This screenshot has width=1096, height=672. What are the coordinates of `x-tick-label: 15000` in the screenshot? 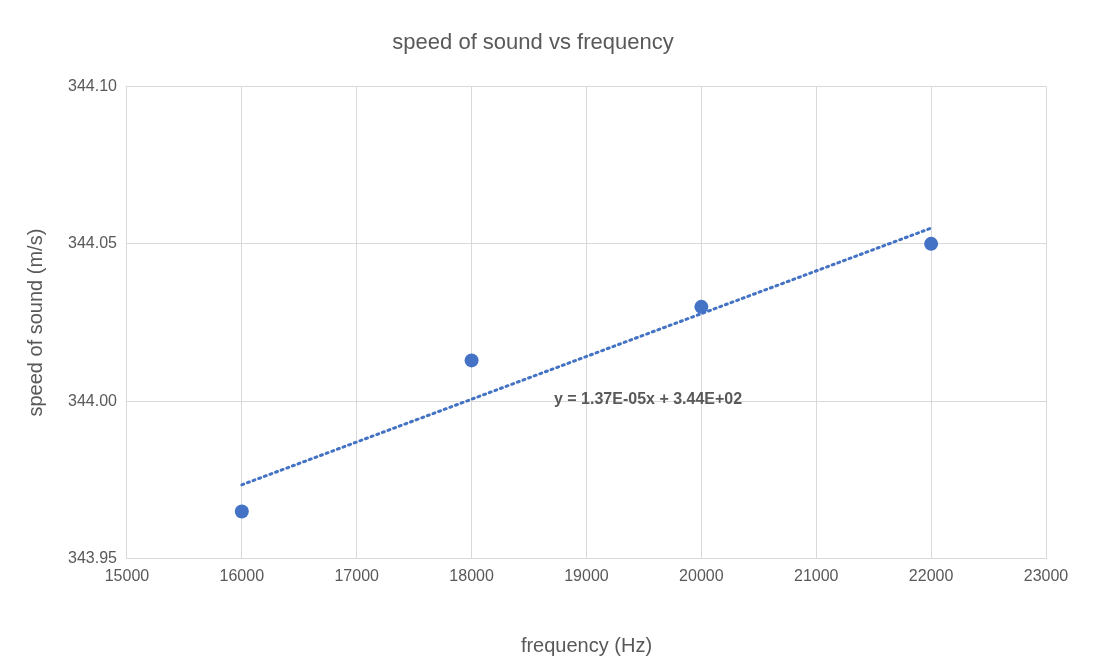 It's located at (127, 575).